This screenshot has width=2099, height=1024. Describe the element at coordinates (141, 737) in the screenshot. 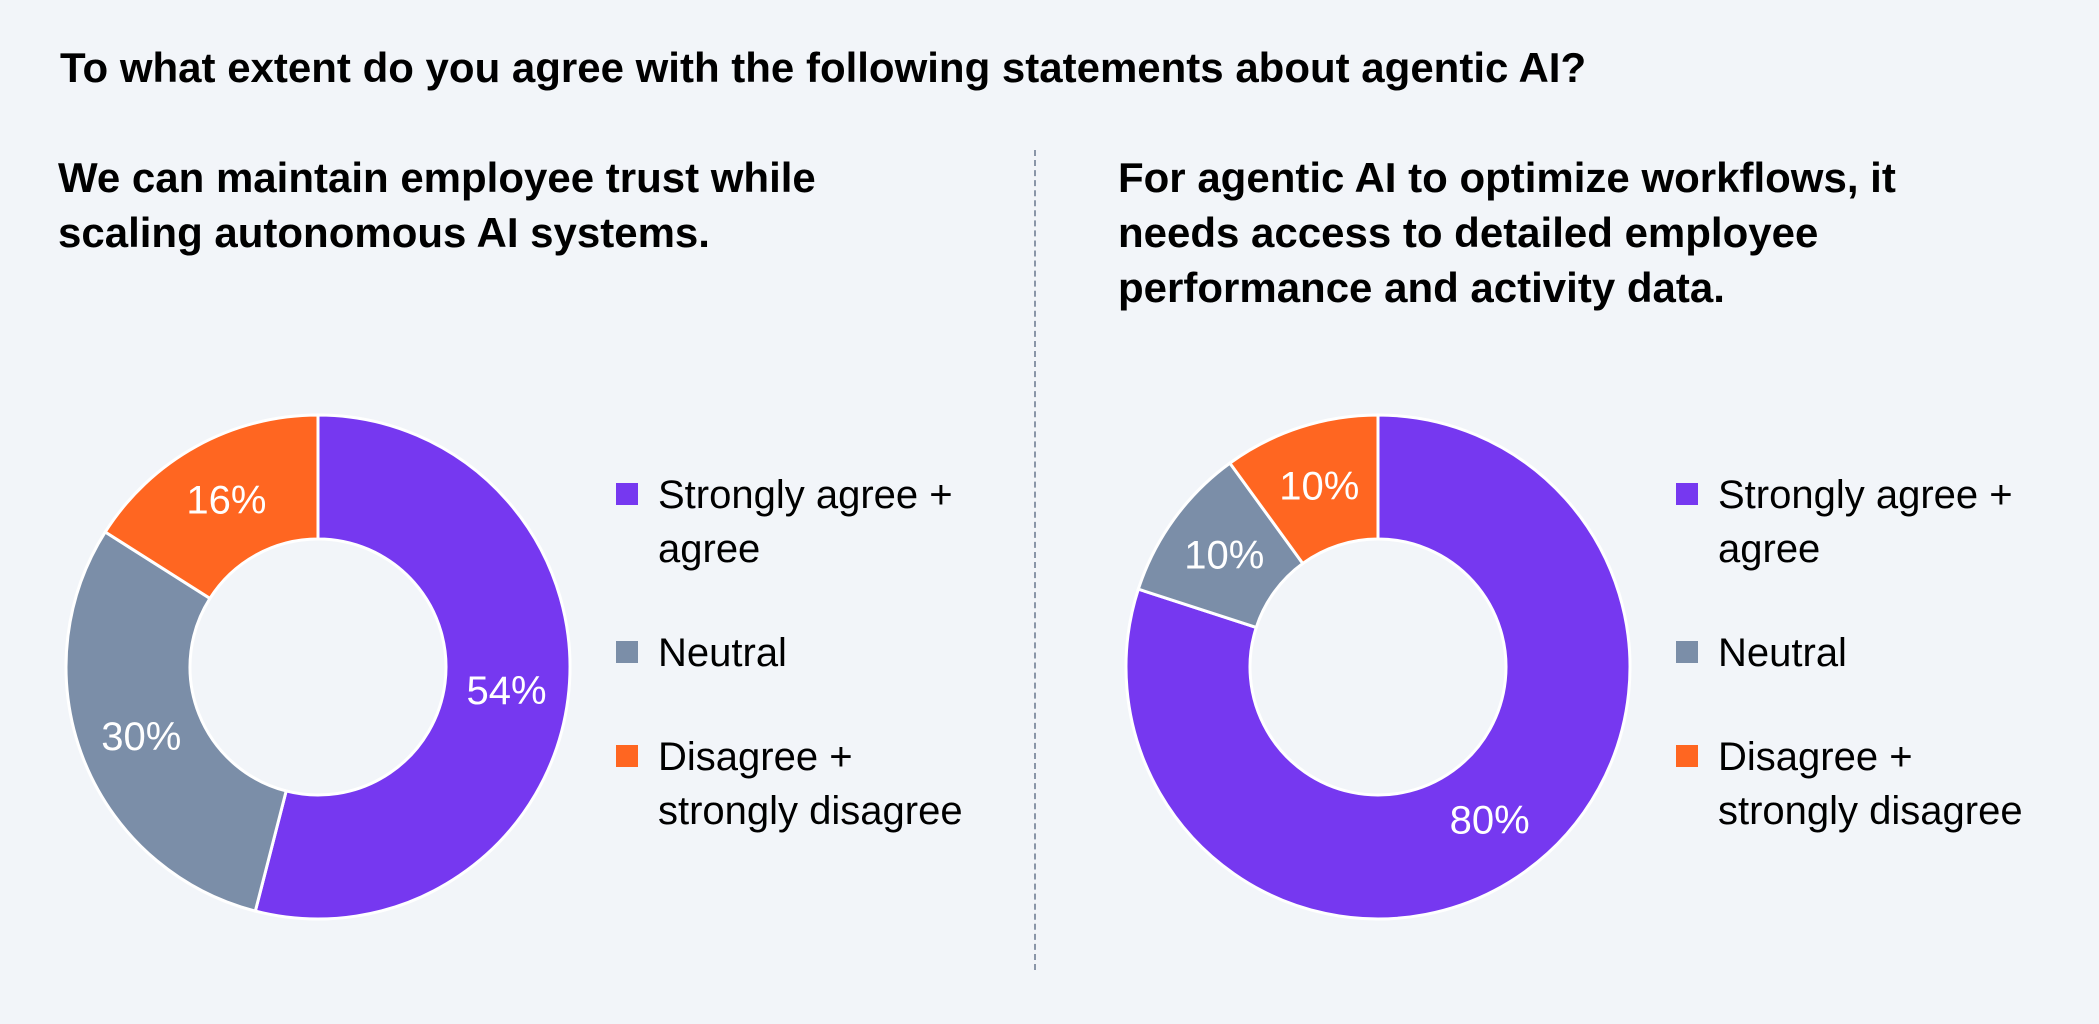

I see `slice-label-neutral: 30%` at that location.